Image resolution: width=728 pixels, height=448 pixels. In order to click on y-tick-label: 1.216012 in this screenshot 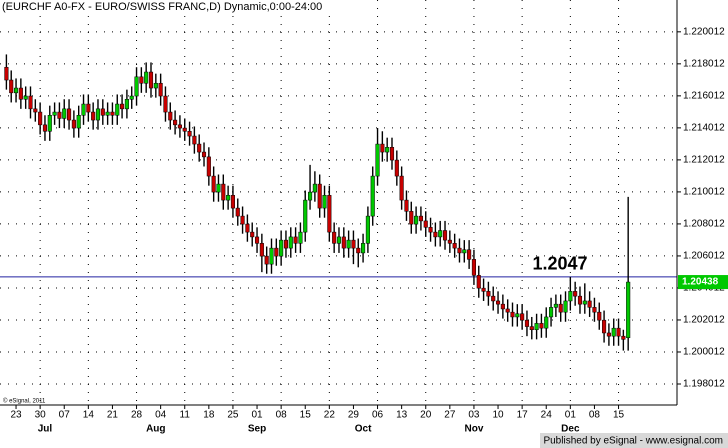, I will do `click(704, 95)`.